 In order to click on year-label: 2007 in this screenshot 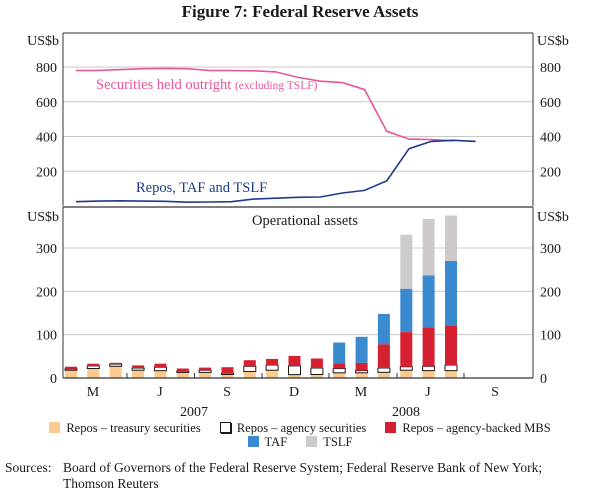, I will do `click(194, 412)`.